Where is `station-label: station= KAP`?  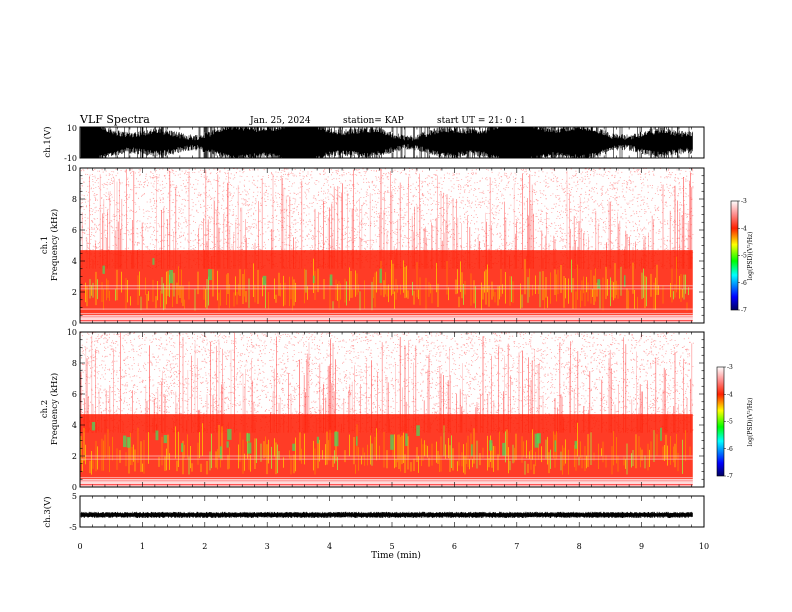
station-label: station= KAP is located at coordinates (373, 121).